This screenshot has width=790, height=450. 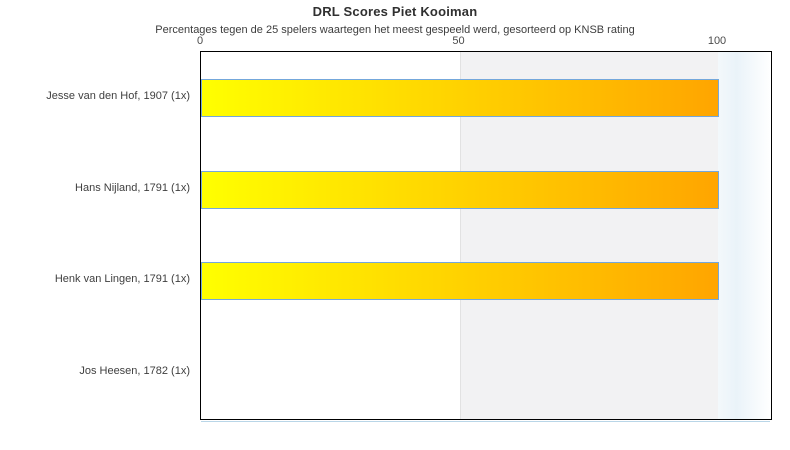 I want to click on x-tick-50: 50, so click(x=458, y=41).